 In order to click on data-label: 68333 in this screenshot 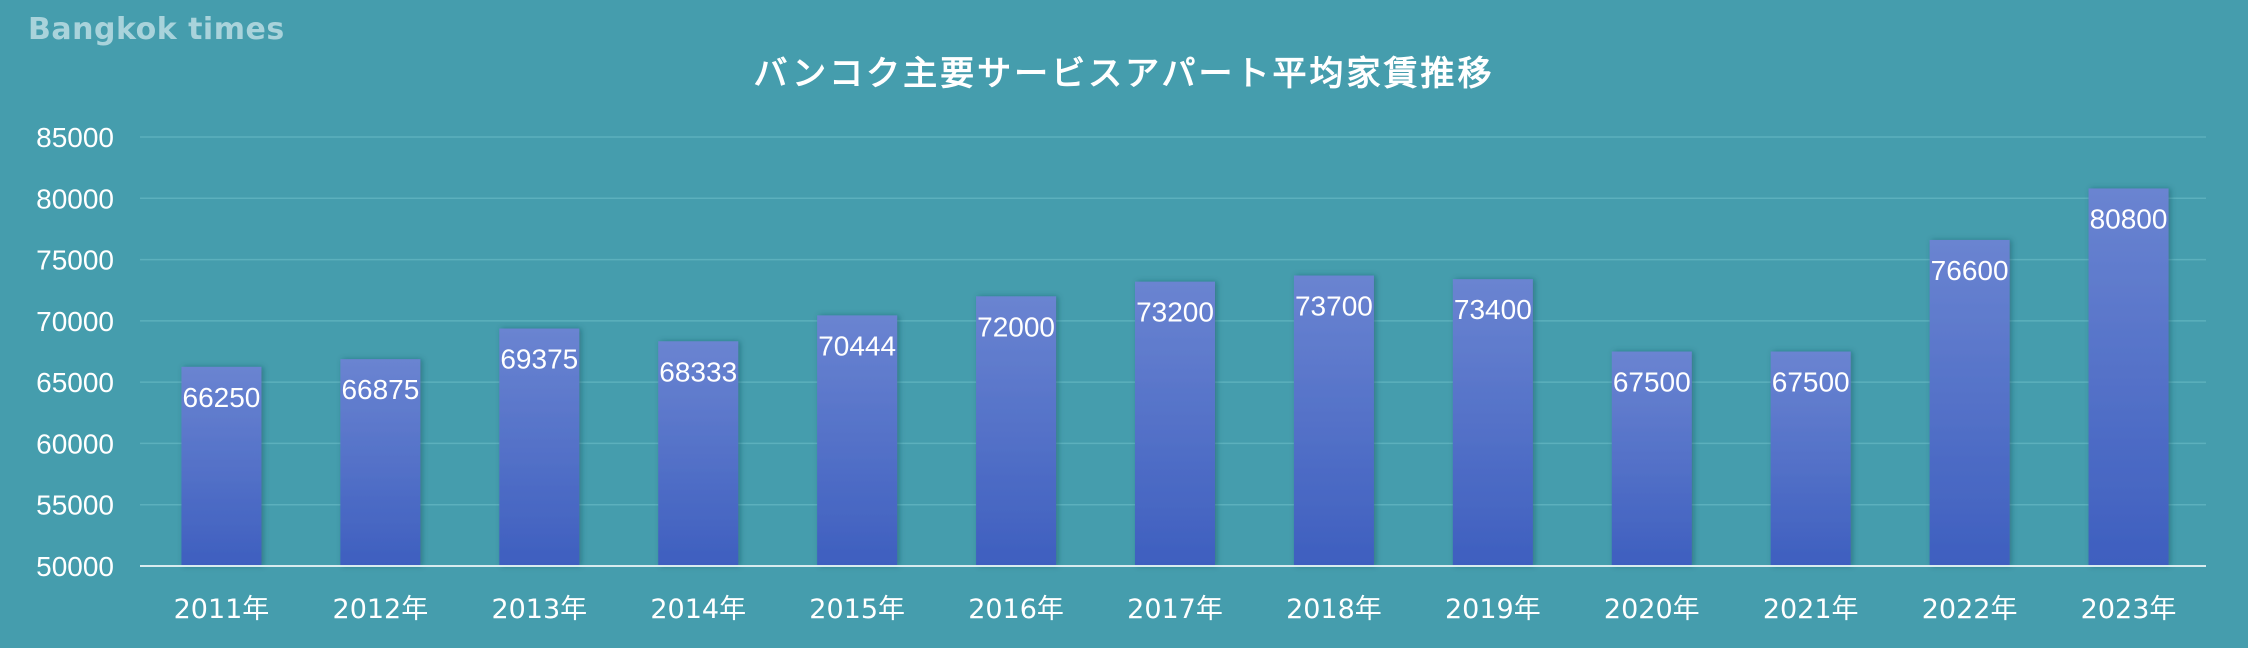, I will do `click(698, 371)`.